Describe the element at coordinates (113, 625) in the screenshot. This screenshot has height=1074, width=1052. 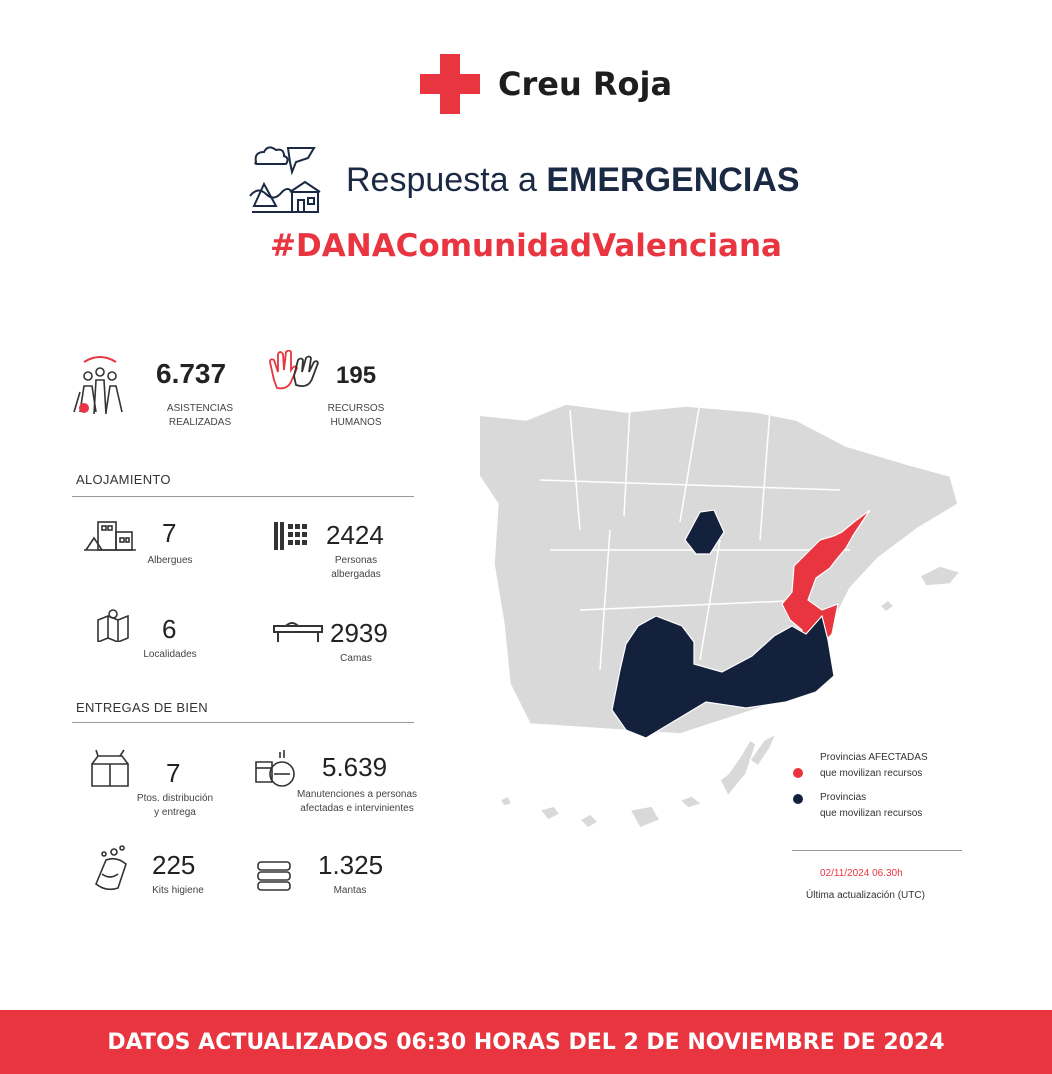
I see `map-pin-icon` at that location.